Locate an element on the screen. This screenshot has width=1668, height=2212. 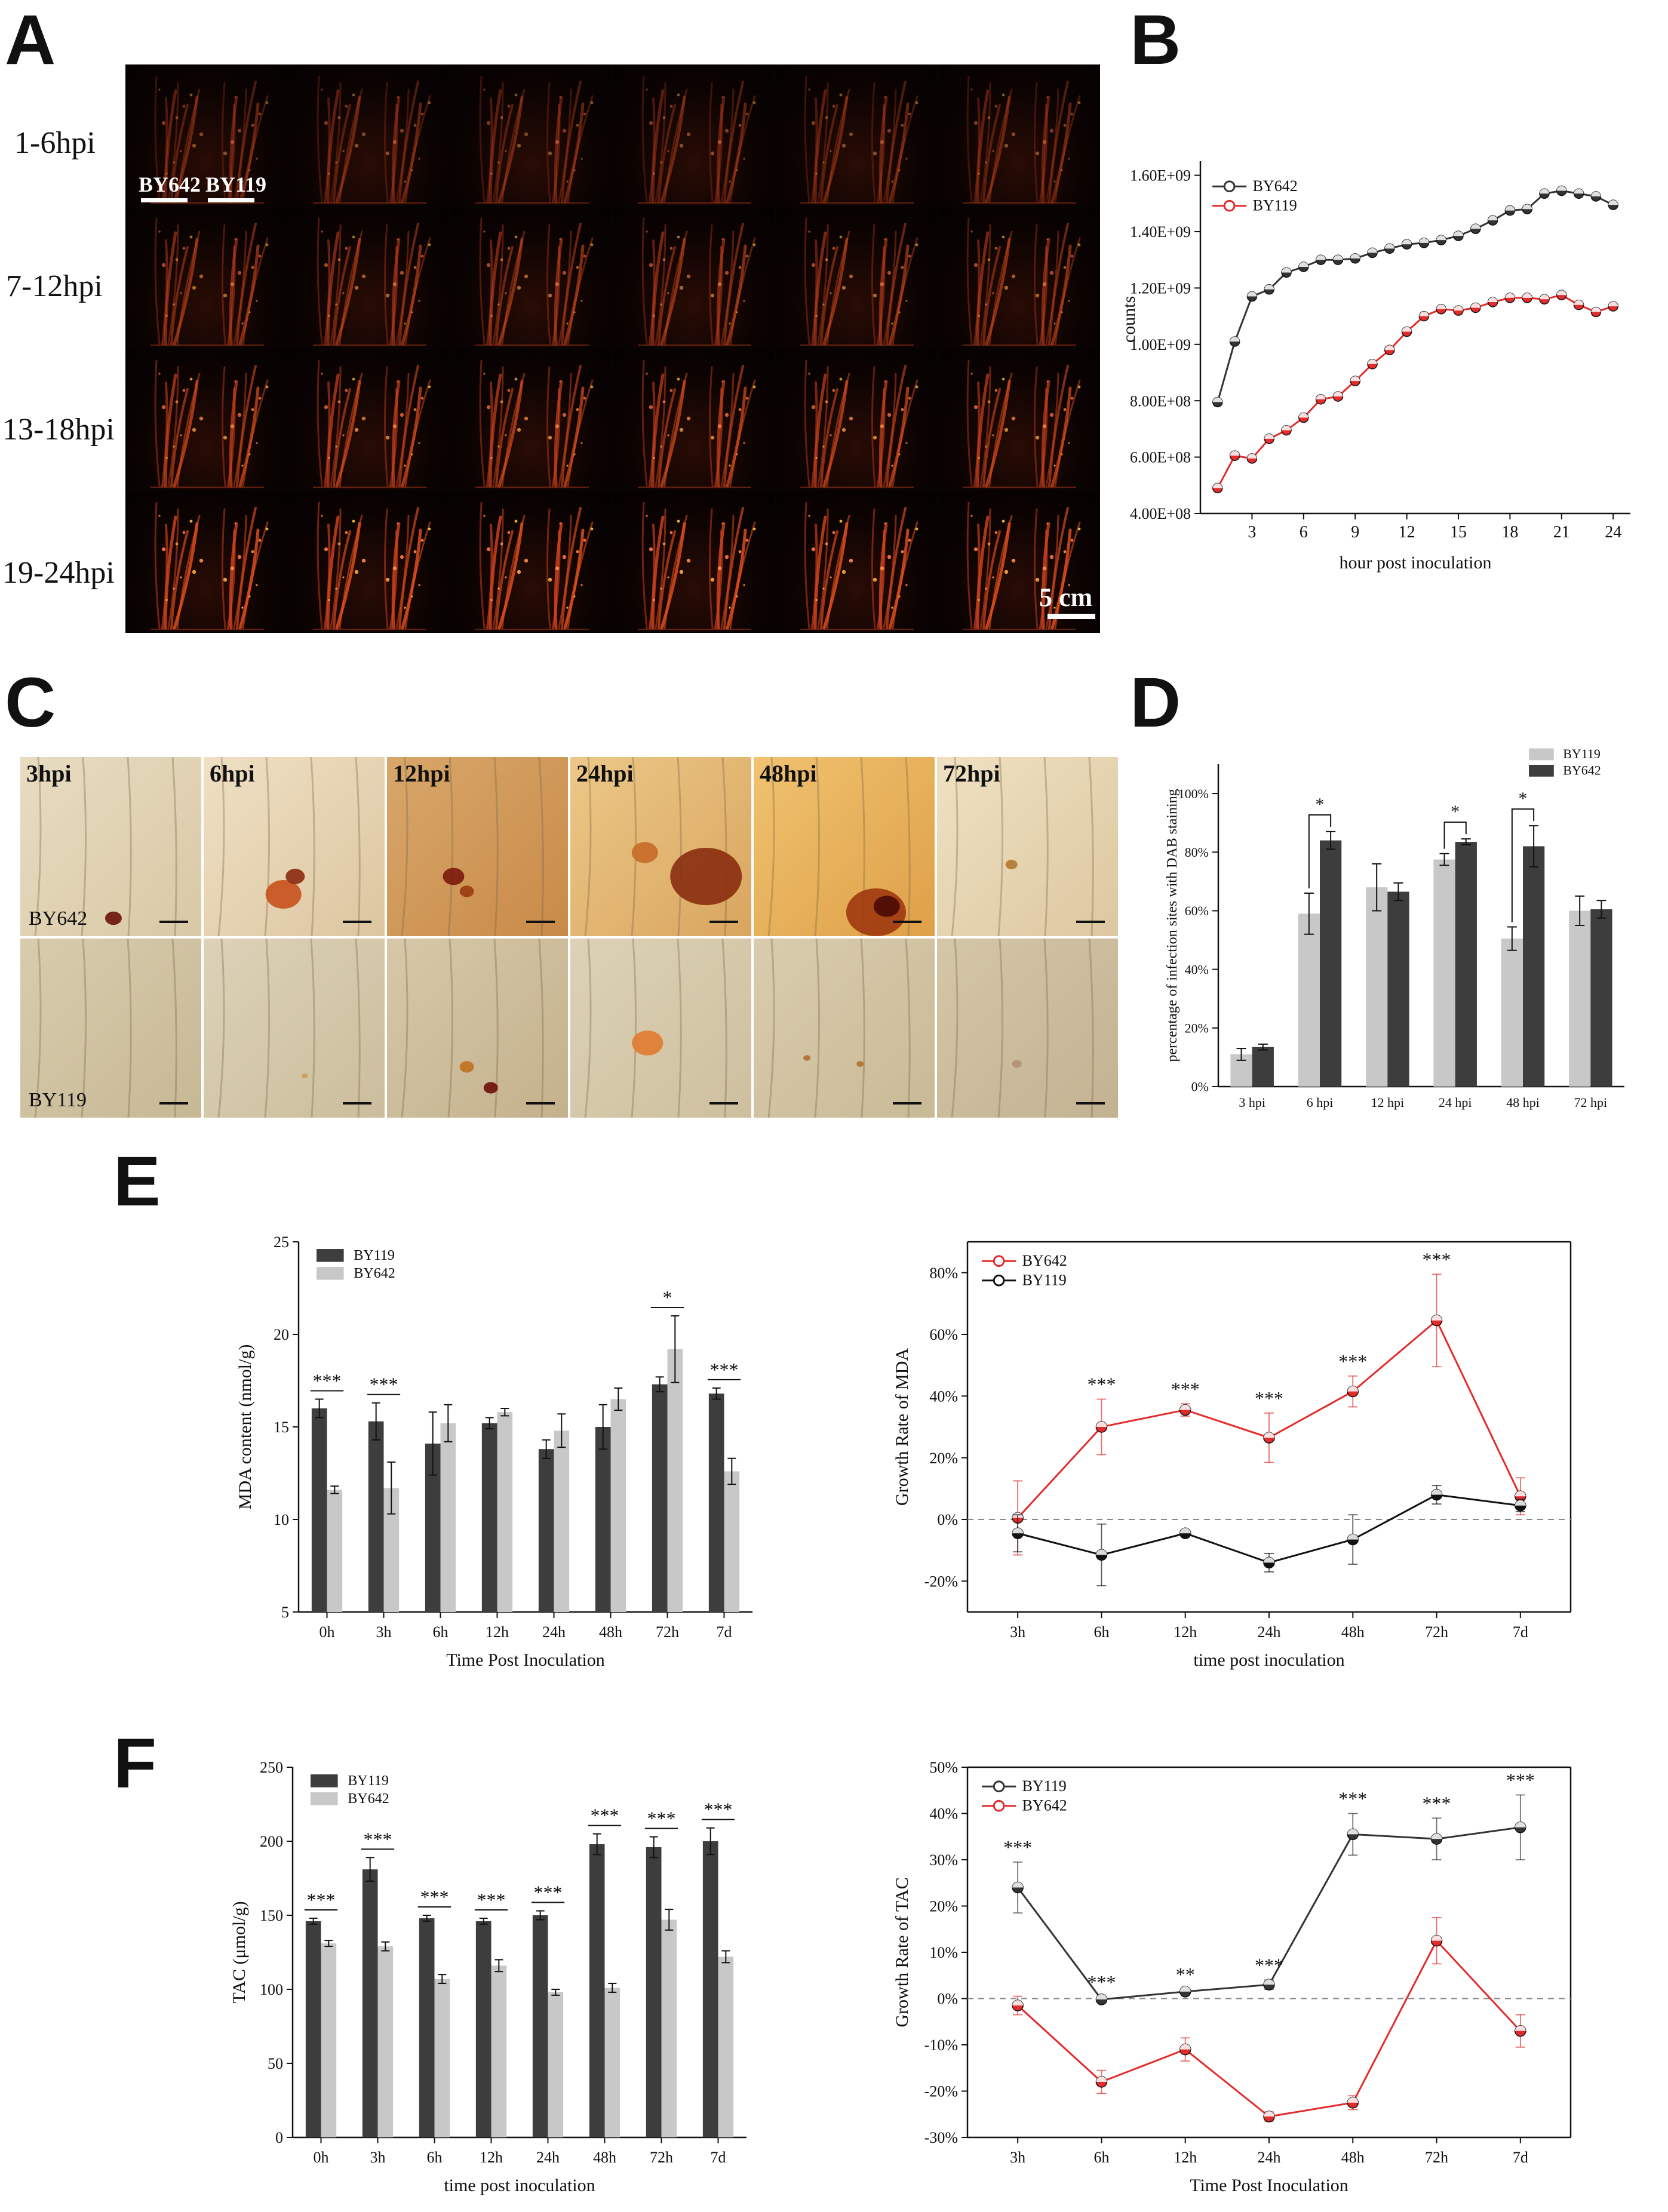
x-tick-label: 12 hpi is located at coordinates (1388, 1102).